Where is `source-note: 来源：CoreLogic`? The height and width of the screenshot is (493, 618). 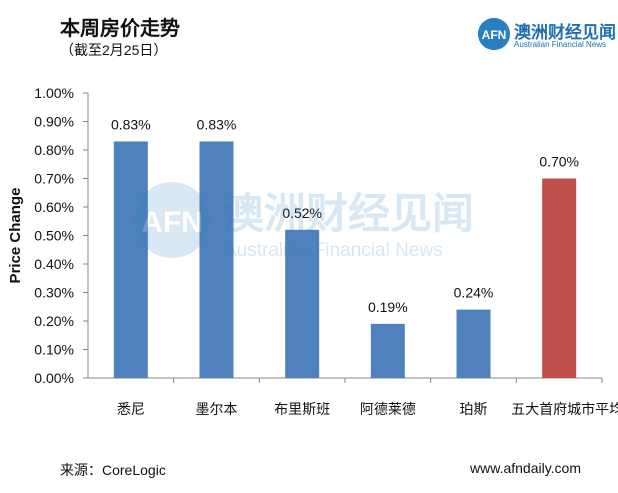 source-note: 来源：CoreLogic is located at coordinates (113, 470).